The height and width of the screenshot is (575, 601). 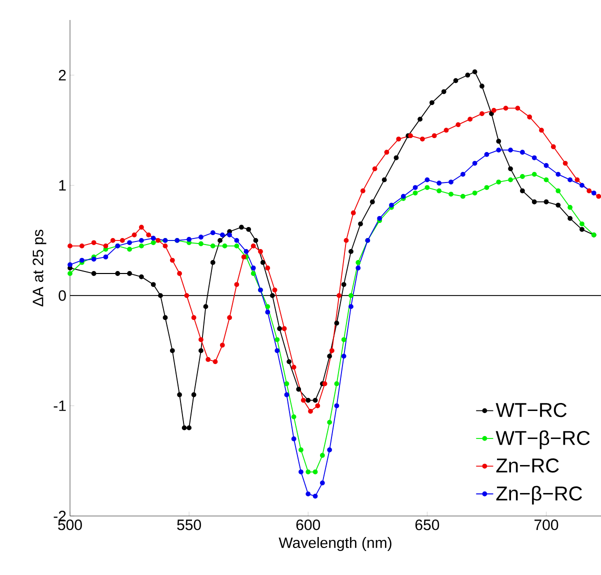 What do you see at coordinates (335, 544) in the screenshot?
I see `x-axis-title: Wavelength (nm)` at bounding box center [335, 544].